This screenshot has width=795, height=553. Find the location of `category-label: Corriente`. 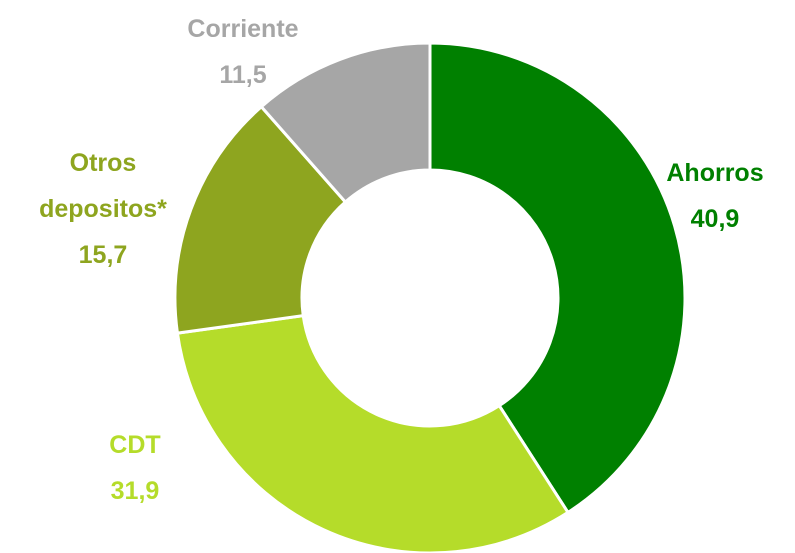

category-label: Corriente is located at coordinates (243, 29).